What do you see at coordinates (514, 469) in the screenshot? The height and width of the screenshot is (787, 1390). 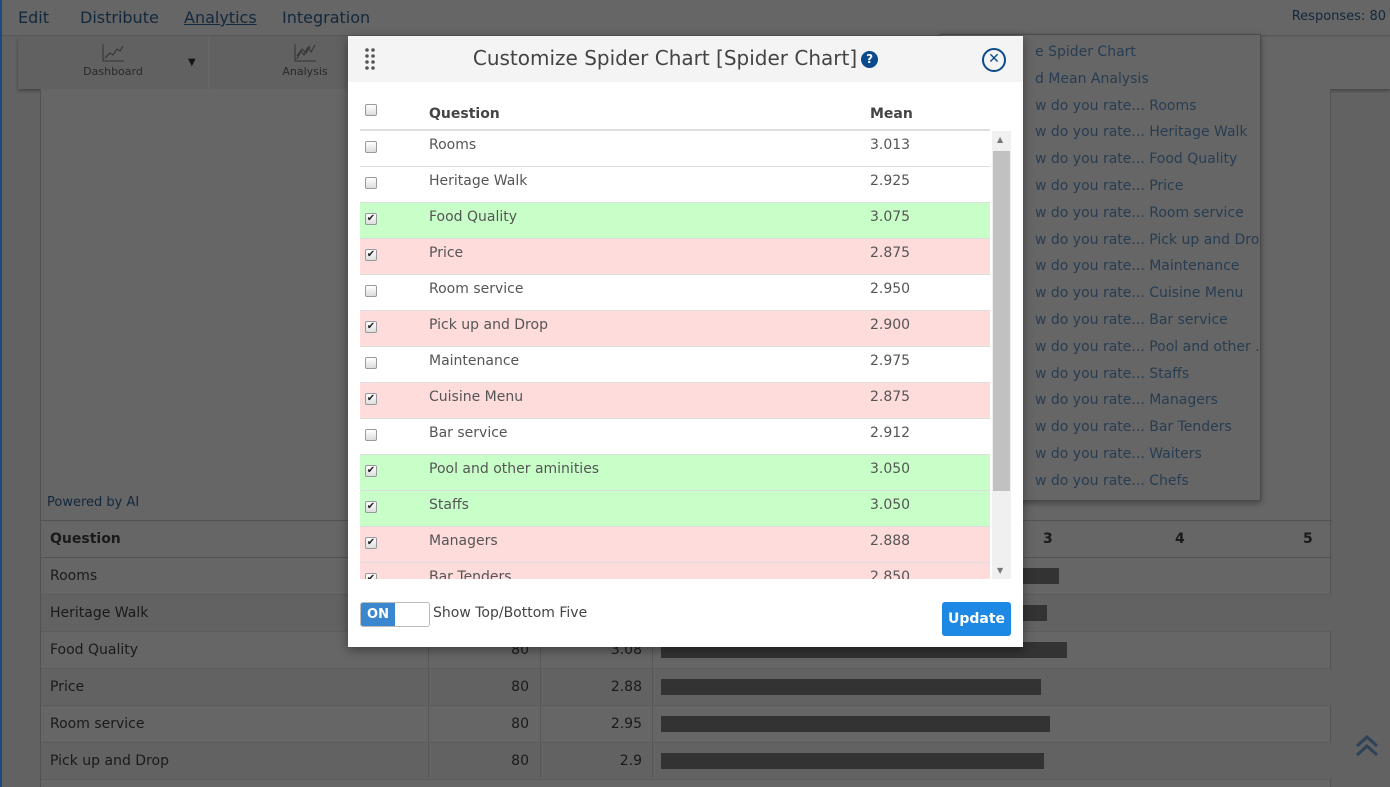 I see `row-question: Pool and other aminities` at bounding box center [514, 469].